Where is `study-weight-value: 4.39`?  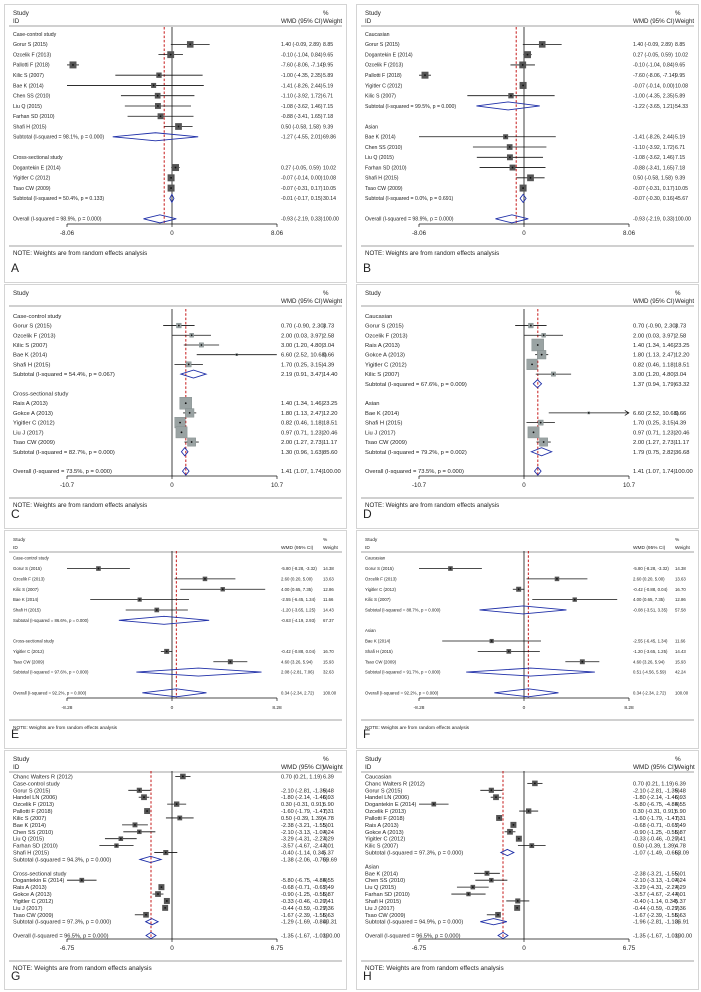
study-weight-value: 4.39 is located at coordinates (328, 365).